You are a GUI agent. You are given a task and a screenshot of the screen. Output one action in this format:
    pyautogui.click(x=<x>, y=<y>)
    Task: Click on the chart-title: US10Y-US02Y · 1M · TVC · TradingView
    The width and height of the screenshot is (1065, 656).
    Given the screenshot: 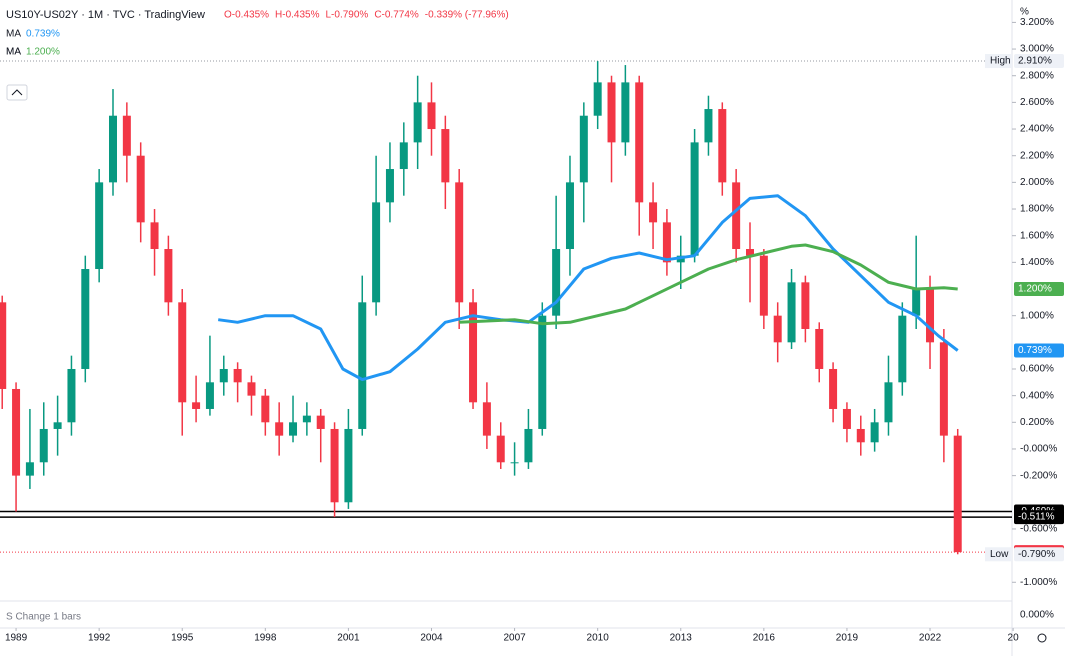 What is the action you would take?
    pyautogui.click(x=105, y=15)
    